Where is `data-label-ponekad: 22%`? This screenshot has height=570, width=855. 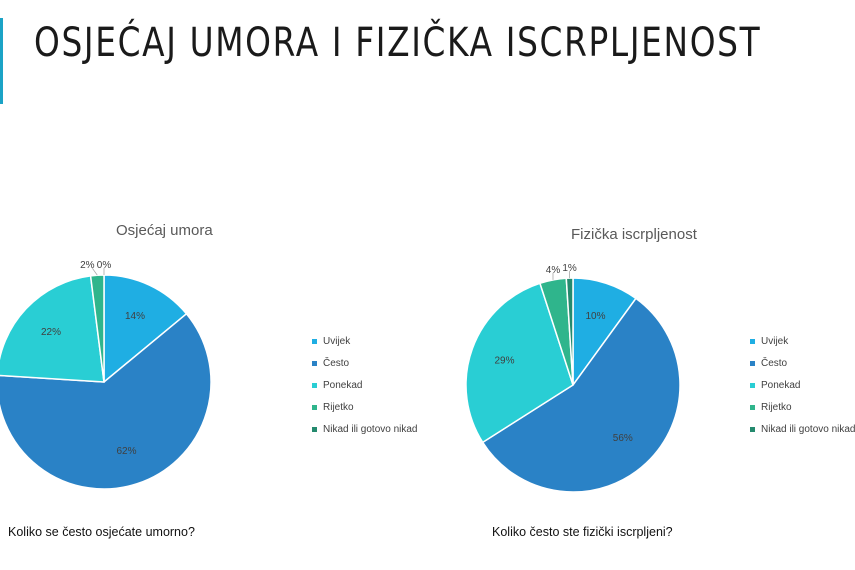
data-label-ponekad: 22% is located at coordinates (51, 332).